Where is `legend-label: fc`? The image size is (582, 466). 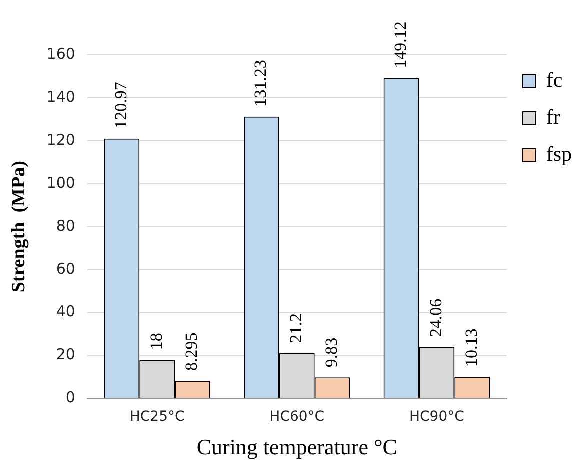
legend-label: fc is located at coordinates (554, 80).